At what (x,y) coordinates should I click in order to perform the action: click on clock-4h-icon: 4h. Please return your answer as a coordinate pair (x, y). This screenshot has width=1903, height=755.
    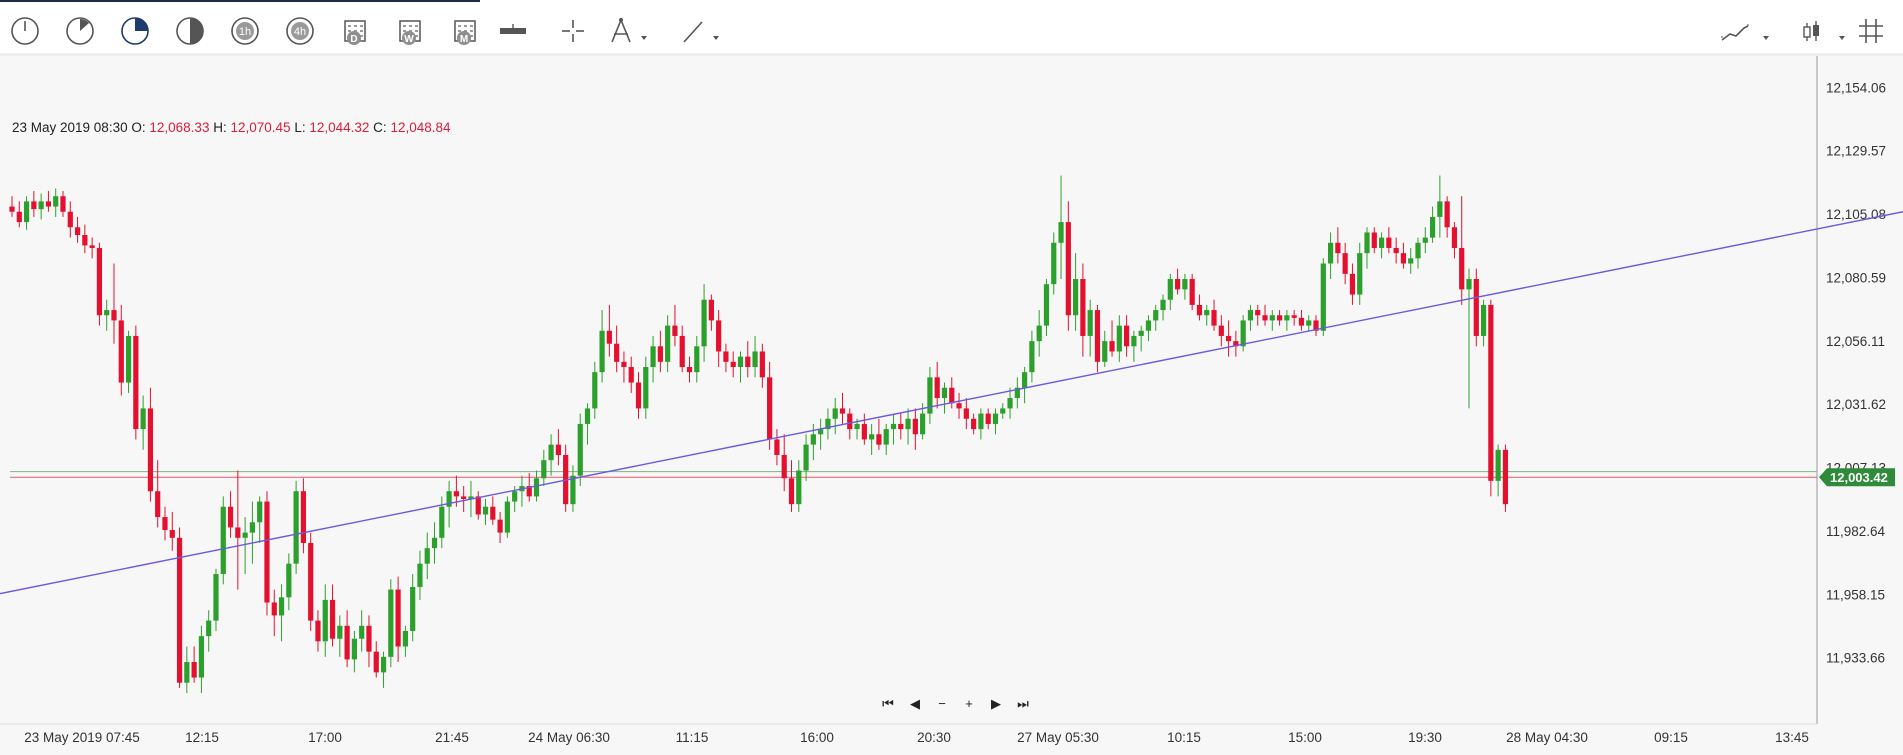
    Looking at the image, I should click on (300, 31).